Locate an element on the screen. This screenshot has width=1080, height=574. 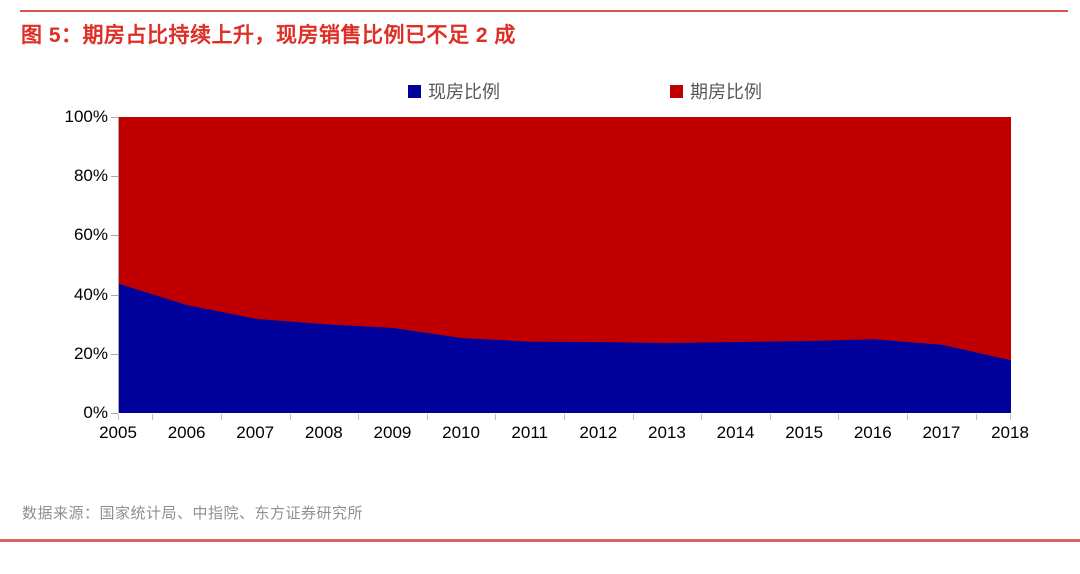
legend-label-xianfang: 现房比例 is located at coordinates (464, 92).